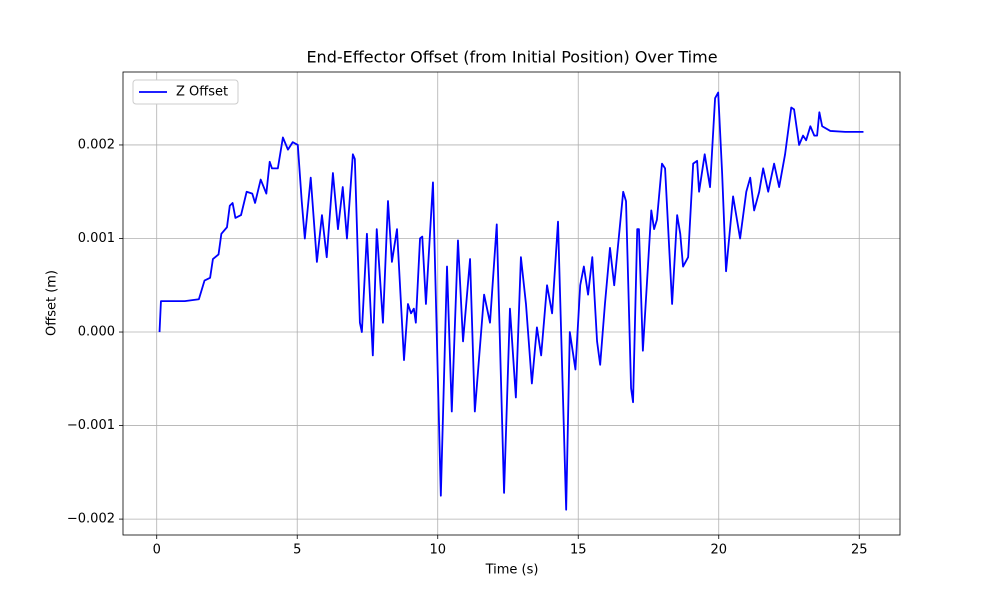 The width and height of the screenshot is (1000, 604). I want to click on legend-box, so click(185, 92).